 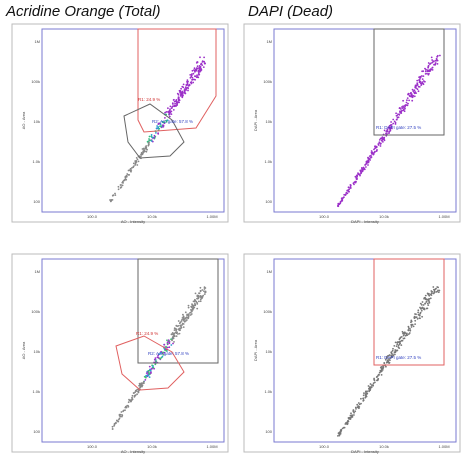 I want to click on y-tick-label: 100k, so click(x=267, y=81).